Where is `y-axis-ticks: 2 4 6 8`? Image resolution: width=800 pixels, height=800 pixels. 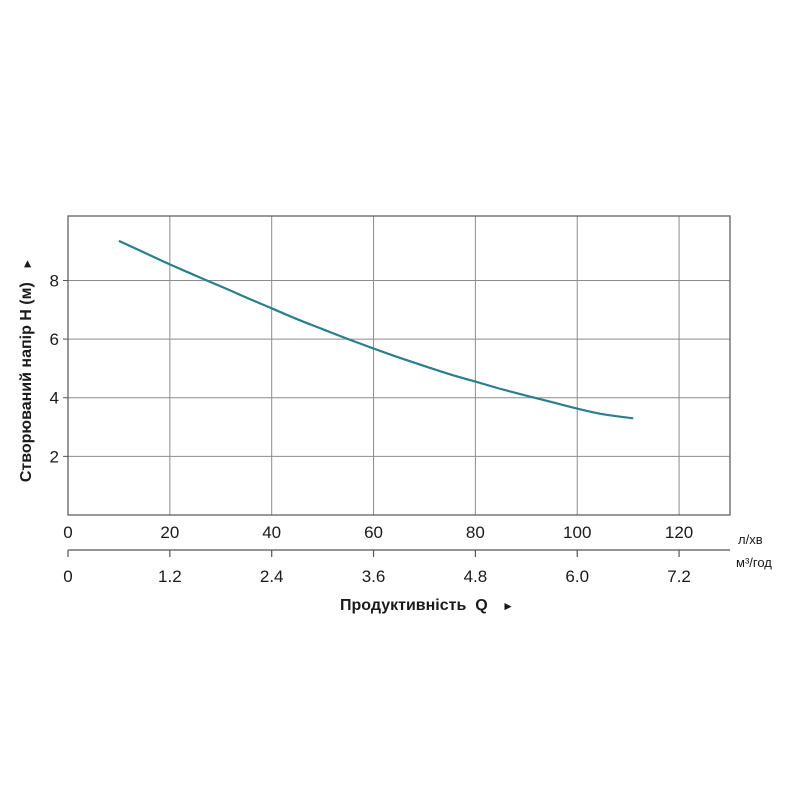
y-axis-ticks: 2 4 6 8 is located at coordinates (59, 368).